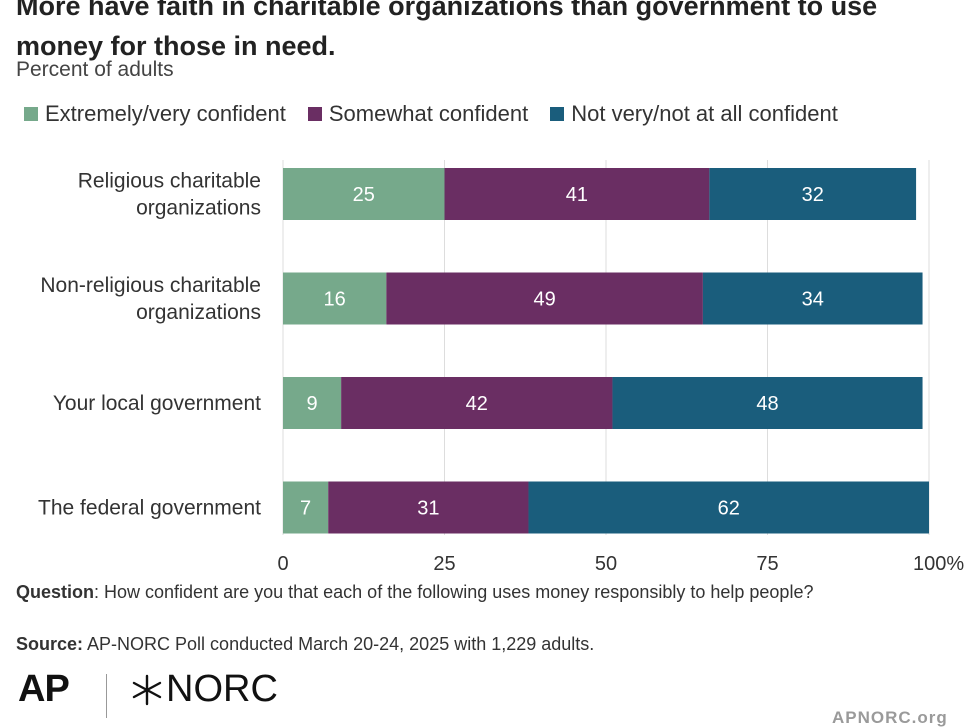 The height and width of the screenshot is (728, 980). I want to click on legend-label: Extremely/very confident, so click(165, 113).